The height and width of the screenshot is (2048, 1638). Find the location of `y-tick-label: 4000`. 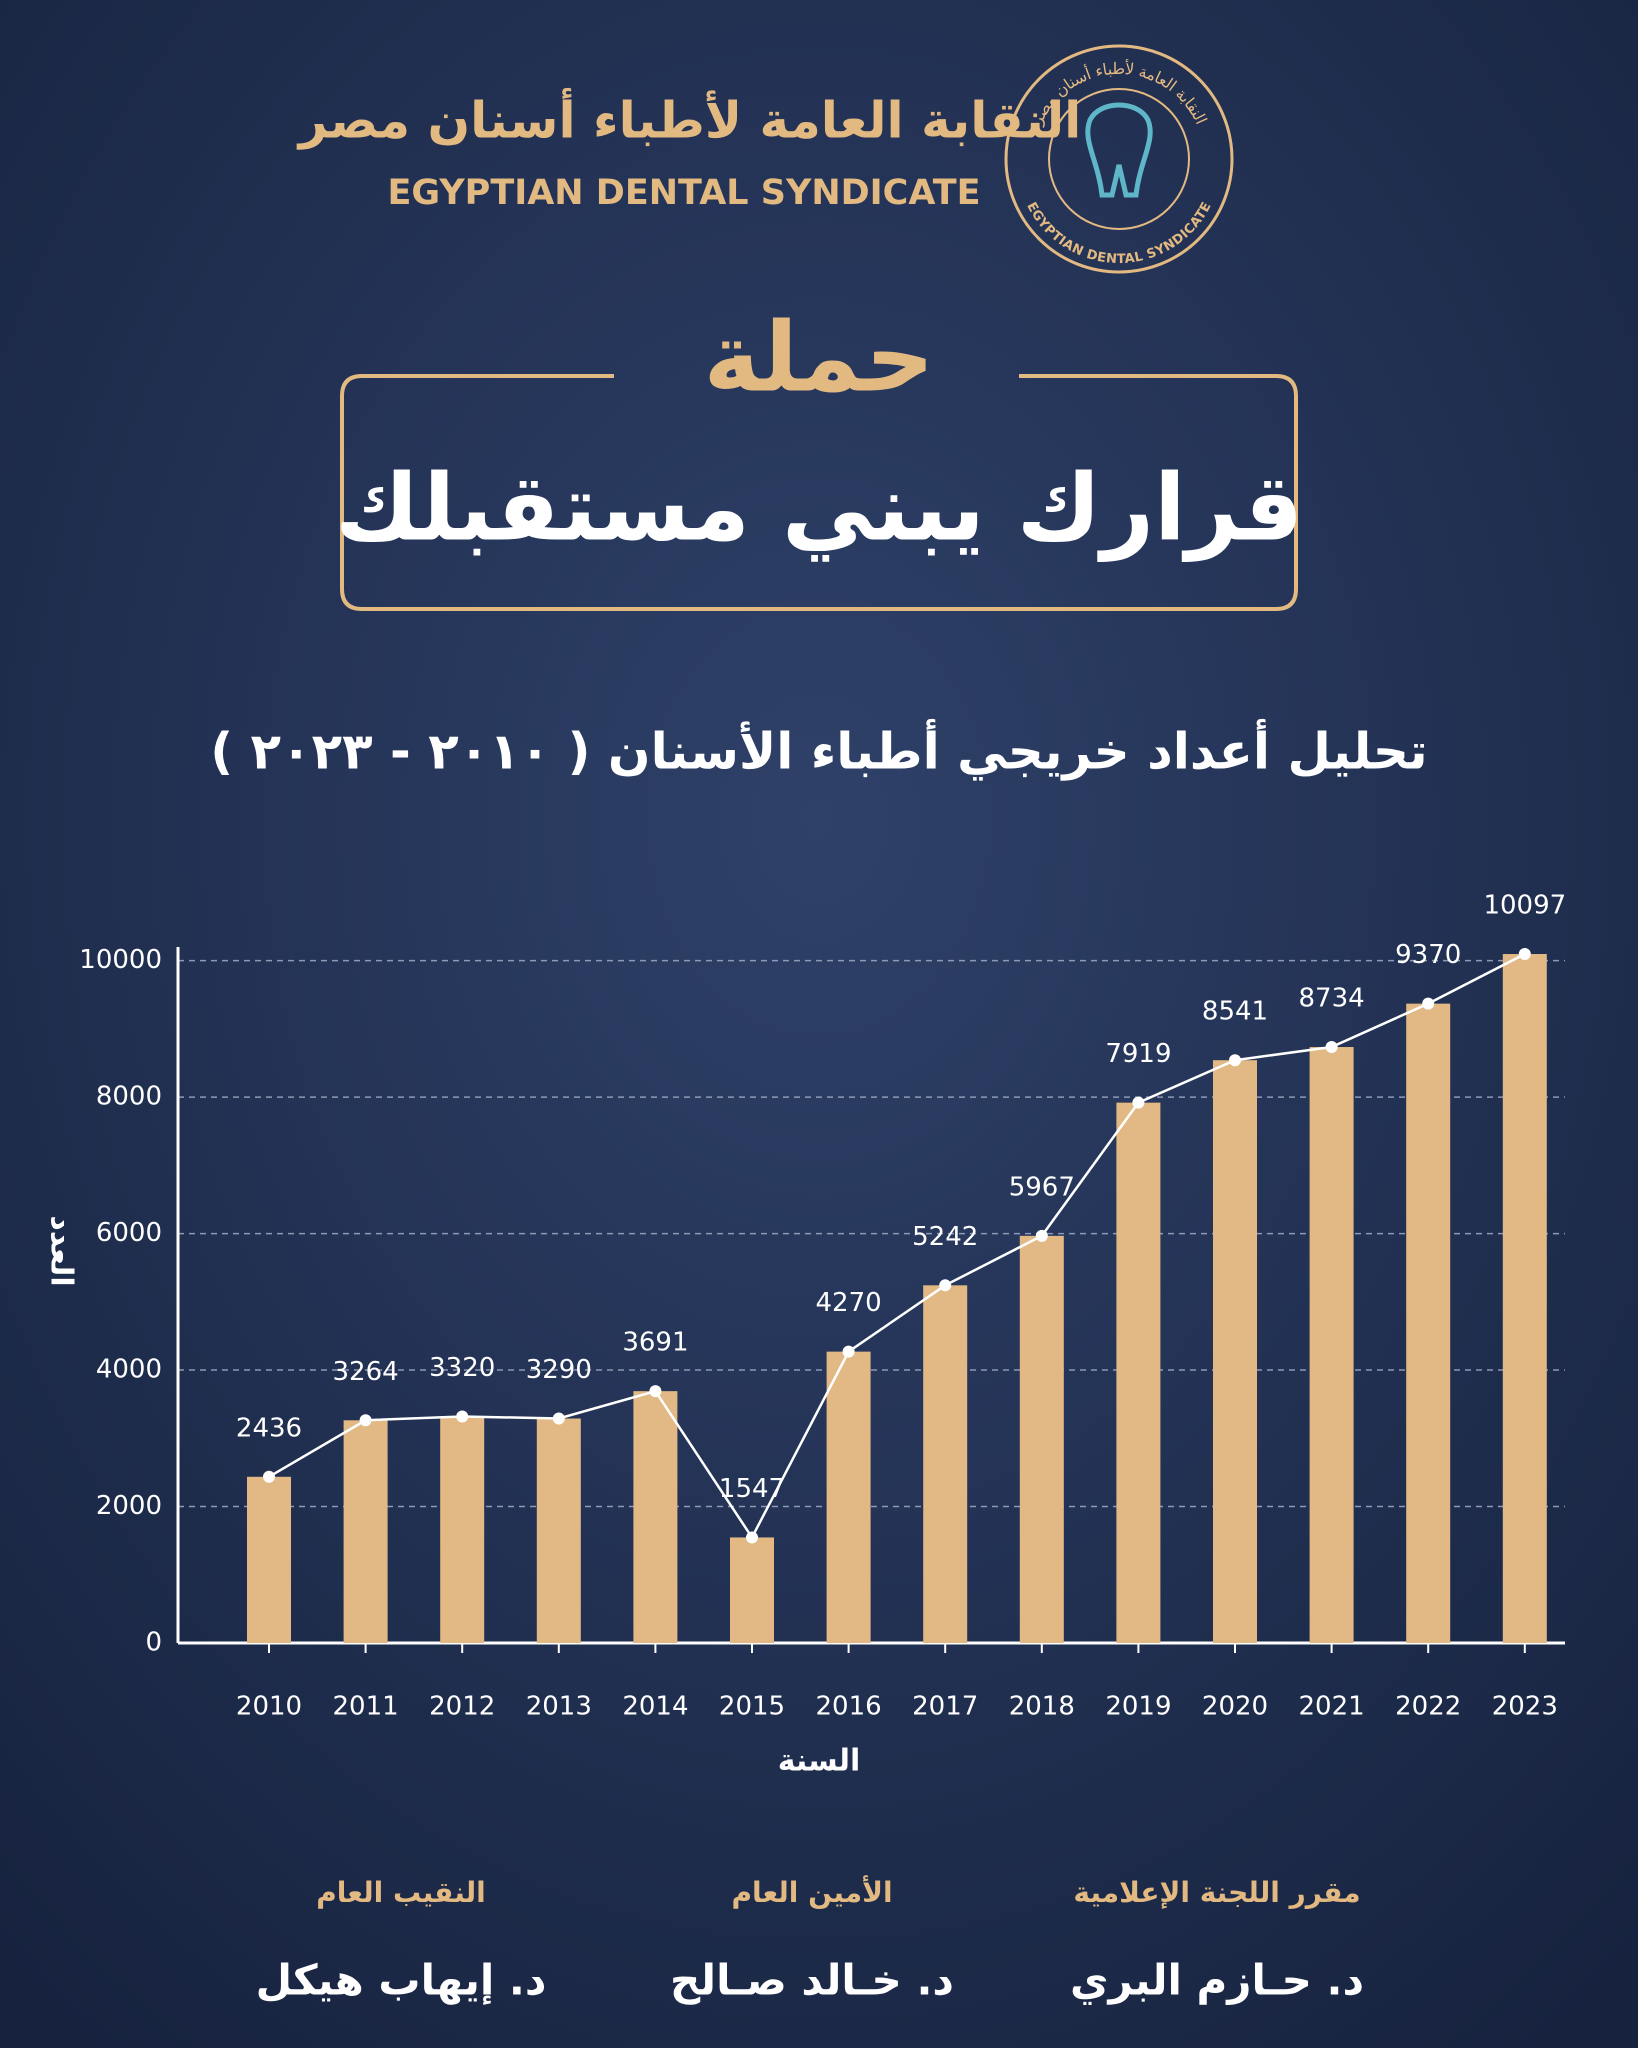

y-tick-label: 4000 is located at coordinates (129, 1370).